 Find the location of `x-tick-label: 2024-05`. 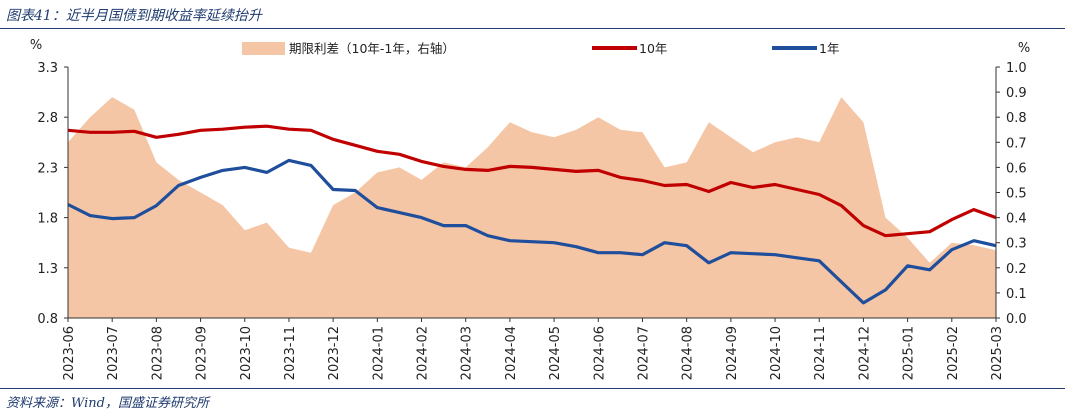

x-tick-label: 2024-05 is located at coordinates (555, 353).